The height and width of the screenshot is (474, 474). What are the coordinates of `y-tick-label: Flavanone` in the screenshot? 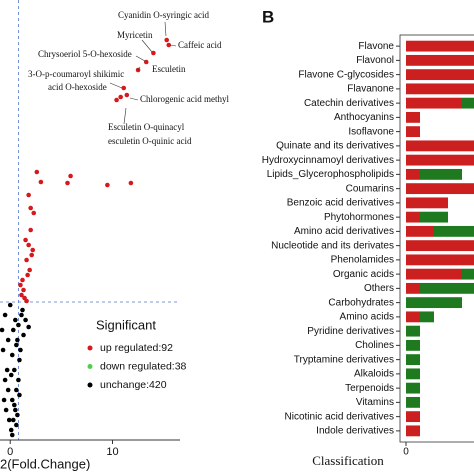 It's located at (370, 89).